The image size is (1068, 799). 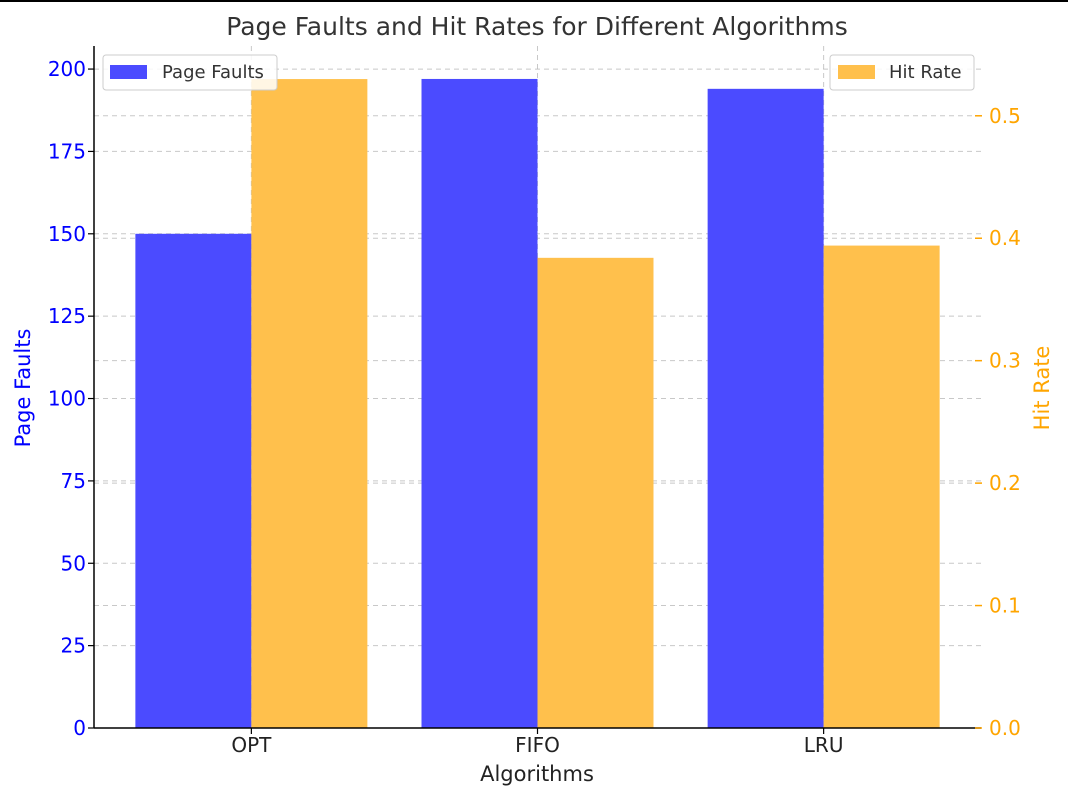 I want to click on legend-hit-rate: Hit Rate, so click(x=902, y=72).